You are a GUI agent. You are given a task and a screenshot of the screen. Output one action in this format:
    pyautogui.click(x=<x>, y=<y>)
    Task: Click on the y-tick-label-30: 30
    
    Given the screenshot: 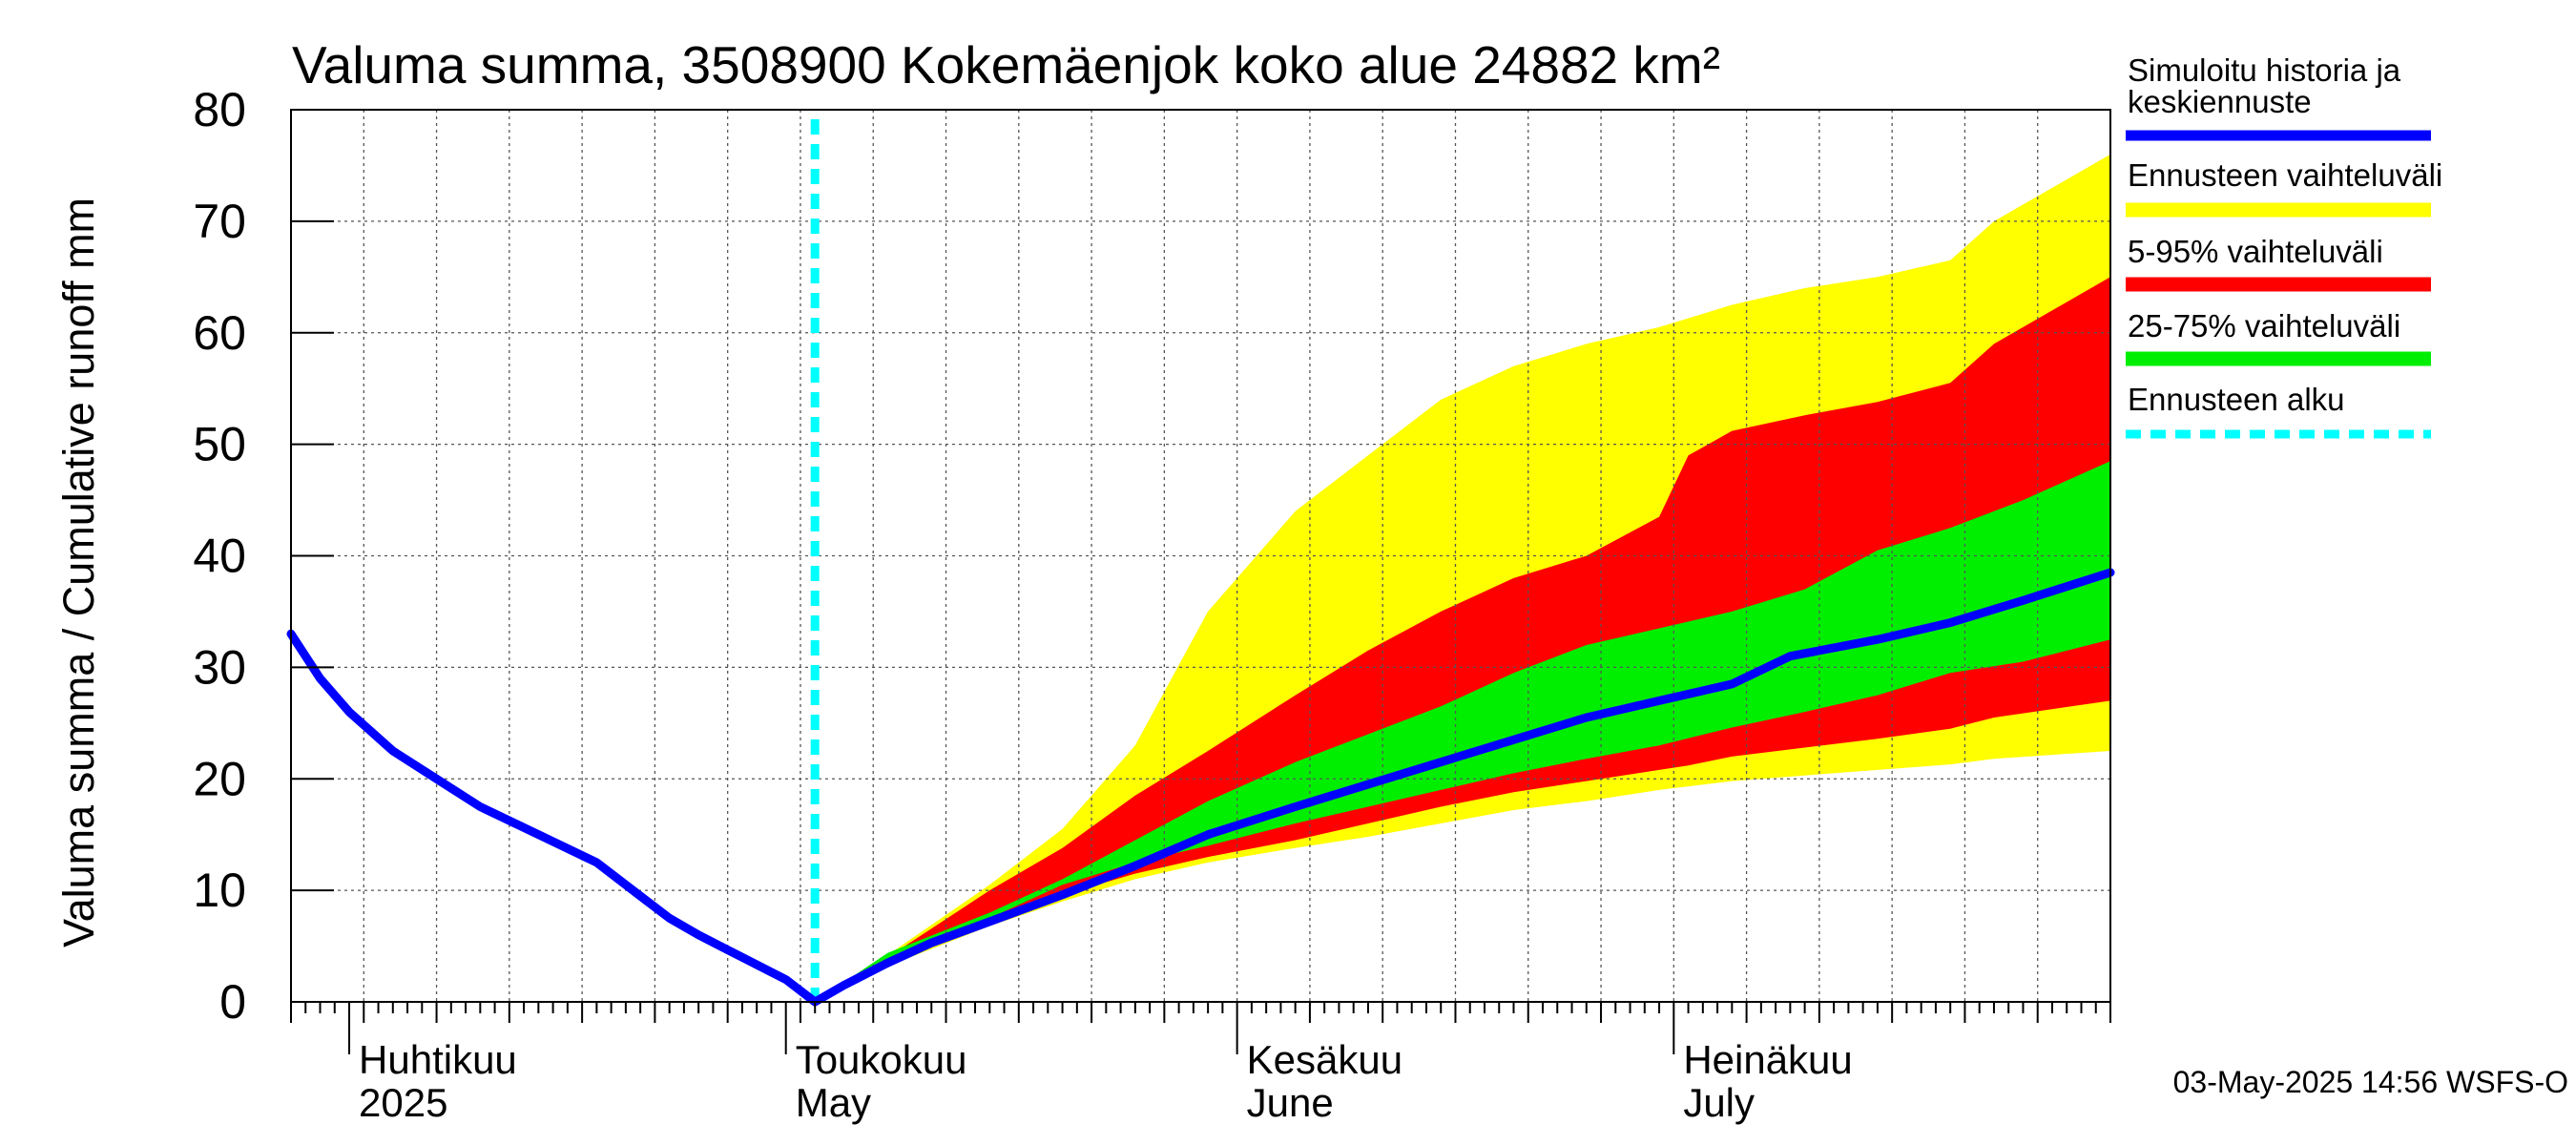 What is the action you would take?
    pyautogui.click(x=219, y=667)
    